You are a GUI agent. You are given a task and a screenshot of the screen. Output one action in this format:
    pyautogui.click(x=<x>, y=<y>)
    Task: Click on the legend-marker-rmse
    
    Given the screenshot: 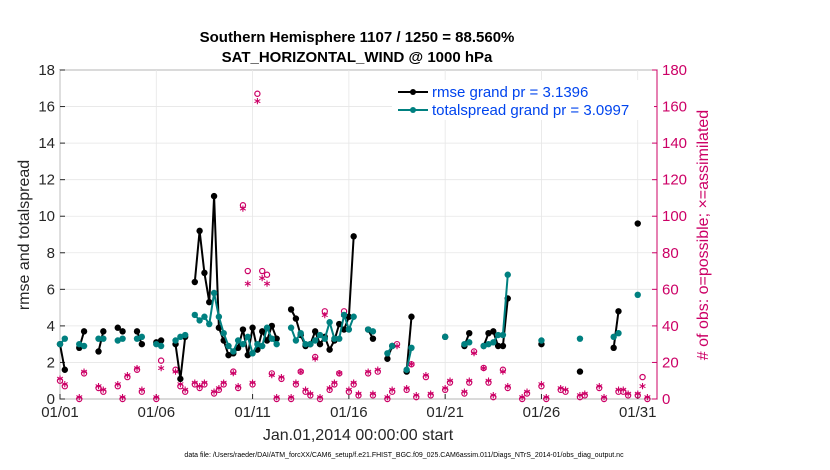 What is the action you would take?
    pyautogui.click(x=413, y=92)
    